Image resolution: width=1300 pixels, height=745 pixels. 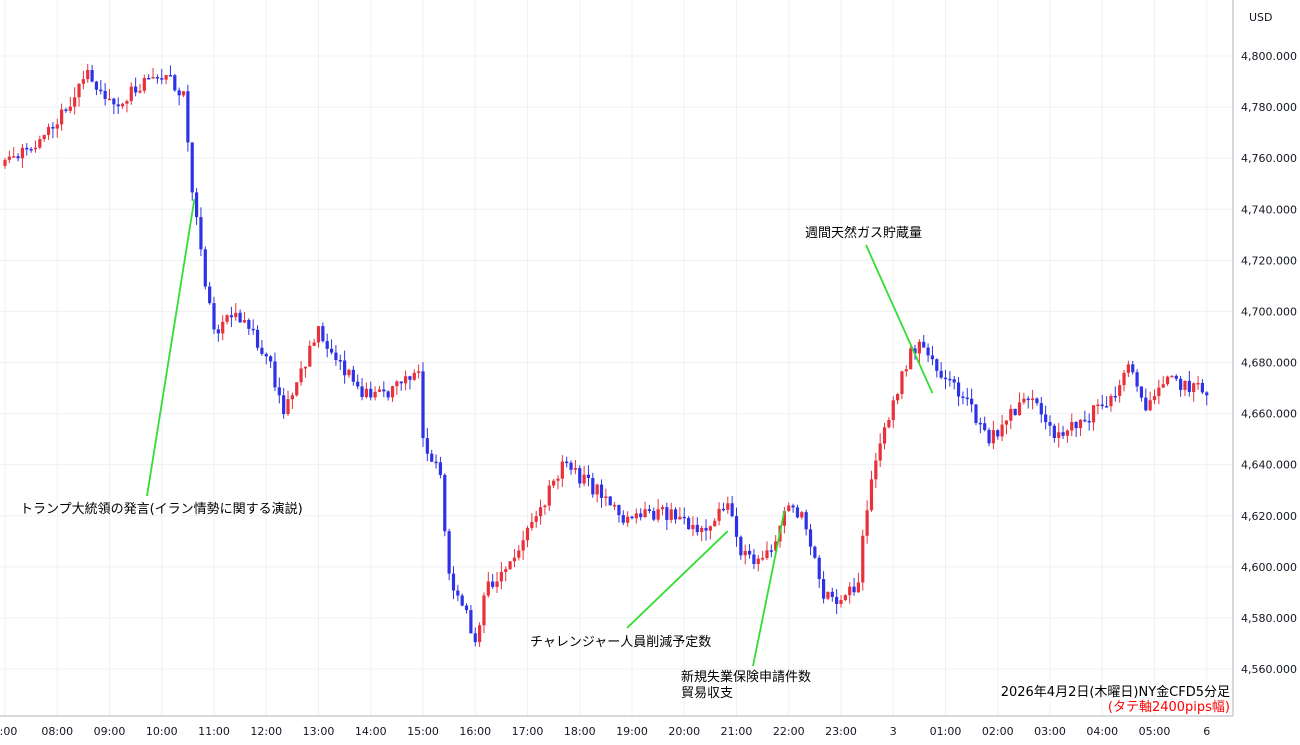 I want to click on chart-caption: 2026年4月2日(木曜日)NY金CFD5分足, so click(x=1115, y=692).